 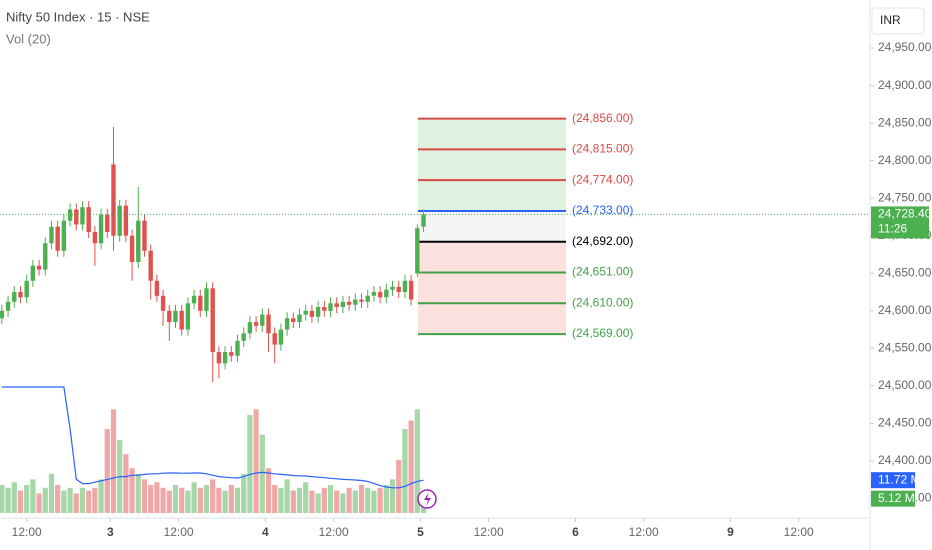 I want to click on y-tick-label: 24,950.00, so click(x=905, y=47).